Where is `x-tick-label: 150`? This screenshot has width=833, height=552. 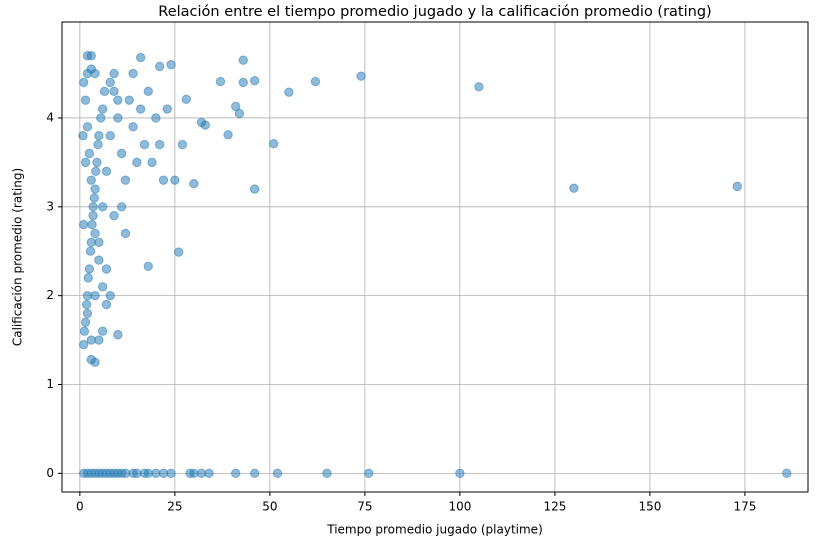 x-tick-label: 150 is located at coordinates (649, 507).